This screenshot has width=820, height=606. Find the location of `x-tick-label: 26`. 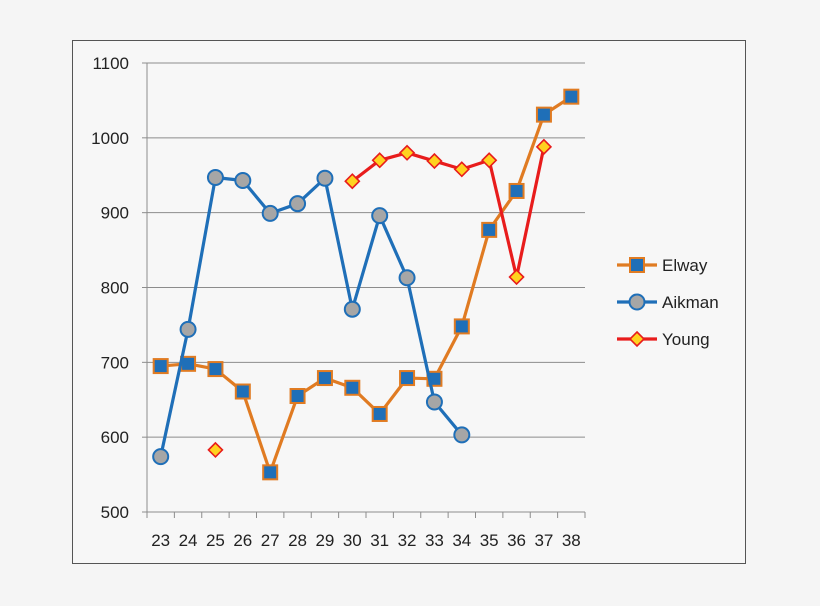

x-tick-label: 26 is located at coordinates (242, 540).